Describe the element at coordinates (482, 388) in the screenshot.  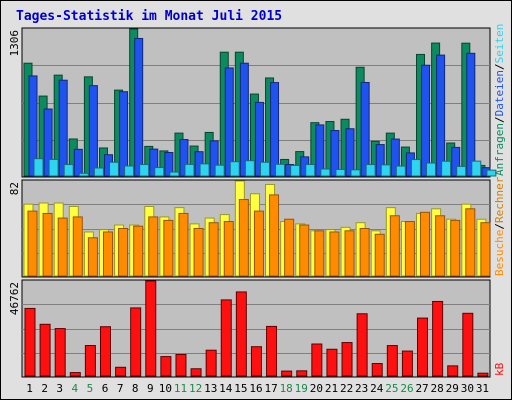
I see `day-label: 31` at that location.